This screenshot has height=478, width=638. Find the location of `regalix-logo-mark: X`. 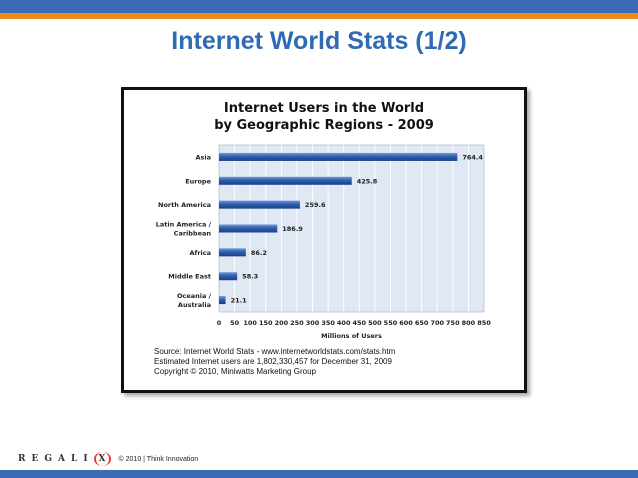

regalix-logo-mark: X is located at coordinates (102, 459).